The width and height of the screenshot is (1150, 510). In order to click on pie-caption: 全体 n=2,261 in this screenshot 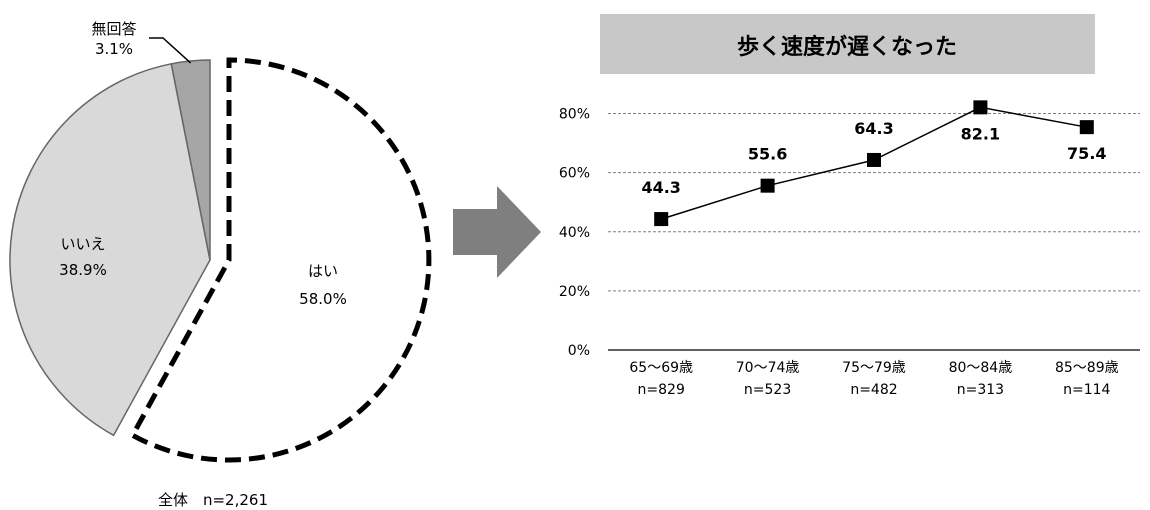, I will do `click(213, 500)`.